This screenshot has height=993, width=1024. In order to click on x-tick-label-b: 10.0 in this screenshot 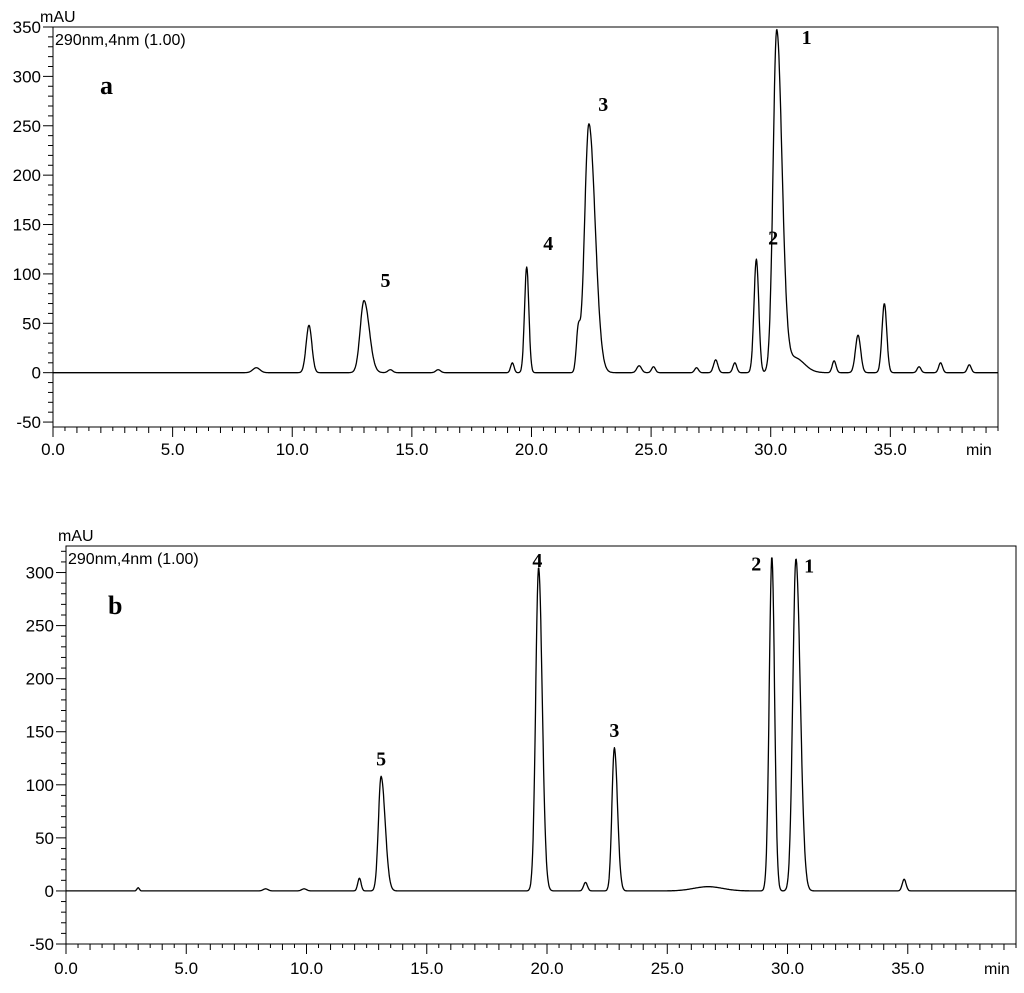, I will do `click(306, 968)`.